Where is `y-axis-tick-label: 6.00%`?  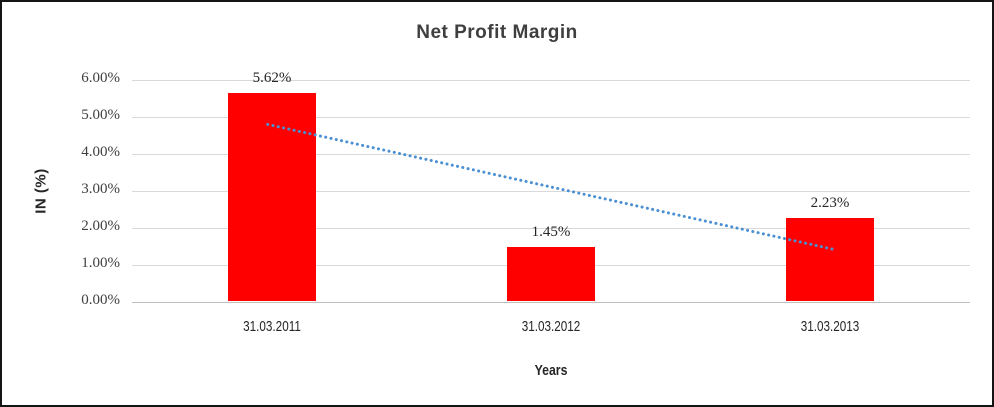 y-axis-tick-label: 6.00% is located at coordinates (100, 78).